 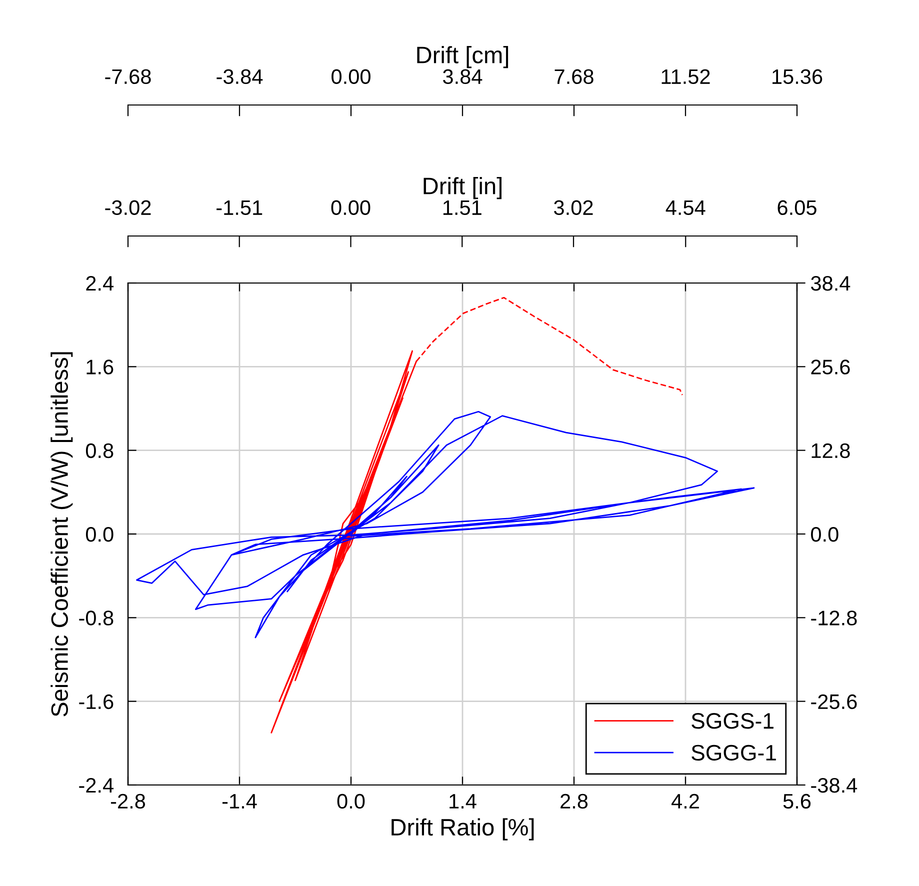 I want to click on x-tick-label: -2.8, so click(x=128, y=801).